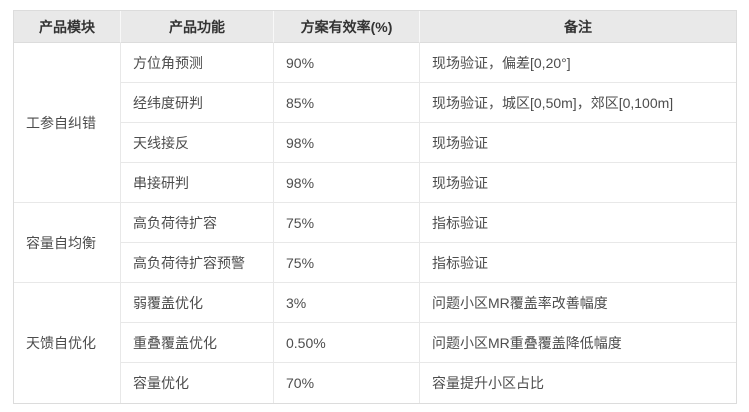 This screenshot has height=412, width=749. What do you see at coordinates (578, 343) in the screenshot?
I see `remark-cell: 问题小区MR重叠覆盖降低幅度` at bounding box center [578, 343].